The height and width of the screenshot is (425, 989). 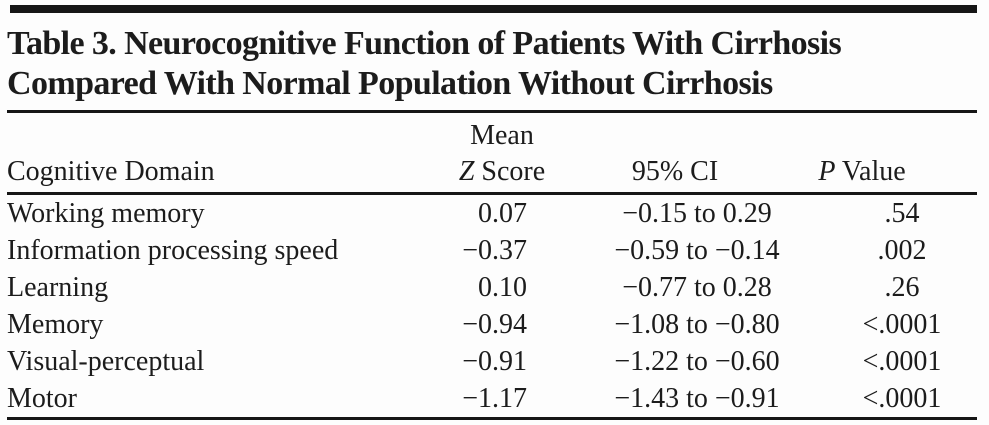 I want to click on header-p-value-text: P Value, so click(x=861, y=172).